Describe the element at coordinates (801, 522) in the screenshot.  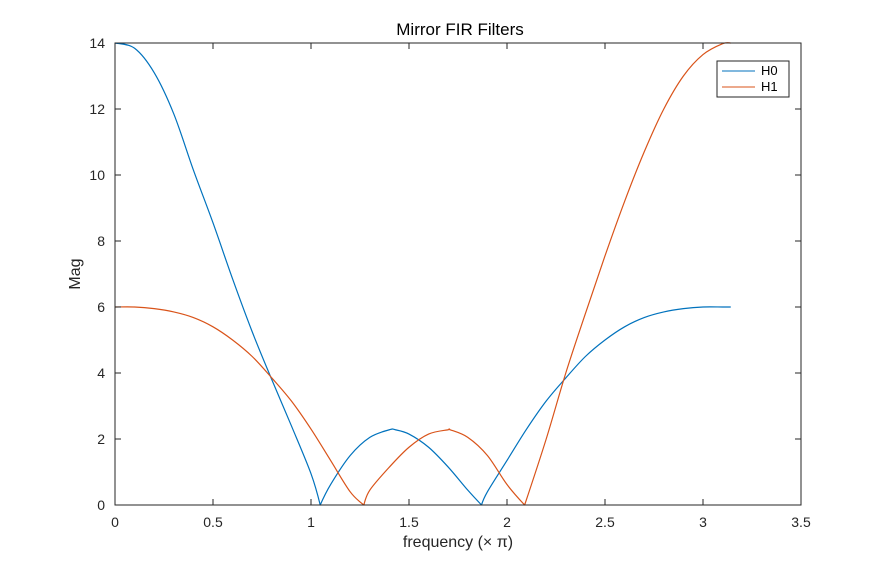
I see `x-tick-label: 3.5` at that location.